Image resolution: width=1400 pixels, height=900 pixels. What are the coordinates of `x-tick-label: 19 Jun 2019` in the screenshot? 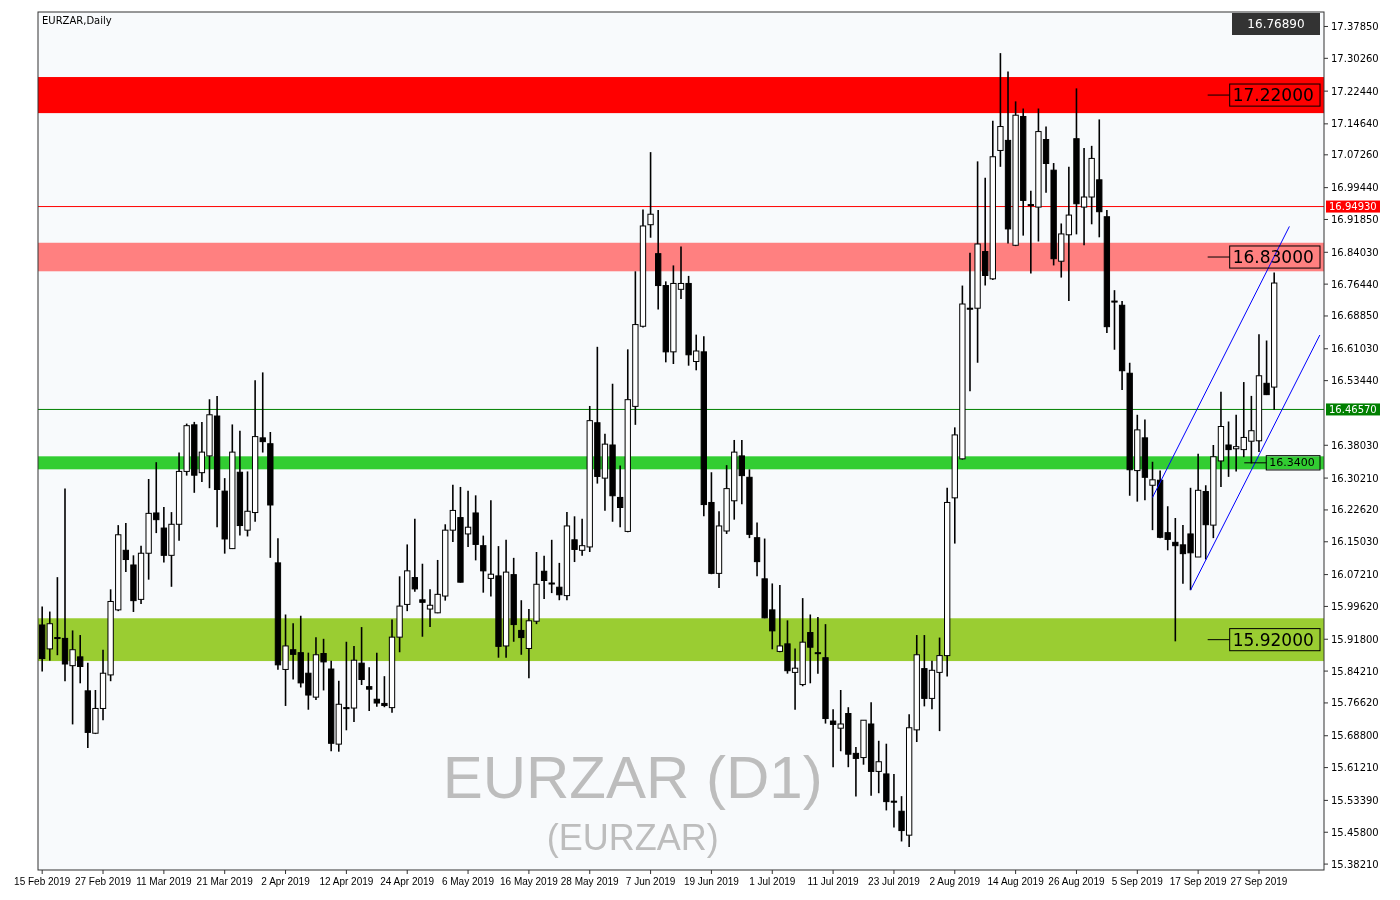 It's located at (711, 881).